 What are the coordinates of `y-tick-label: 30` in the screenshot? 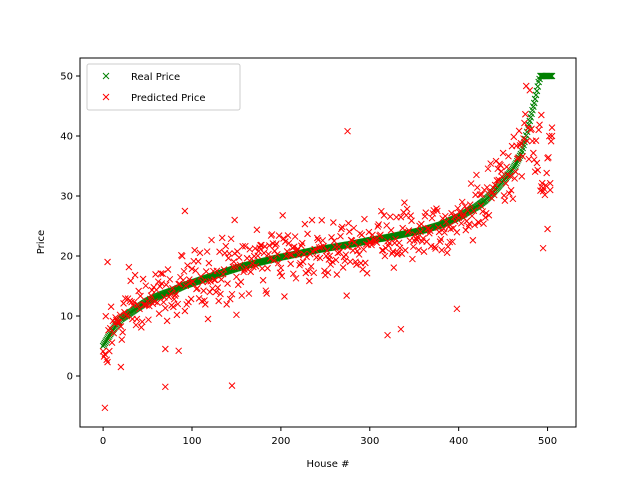 It's located at (66, 197).